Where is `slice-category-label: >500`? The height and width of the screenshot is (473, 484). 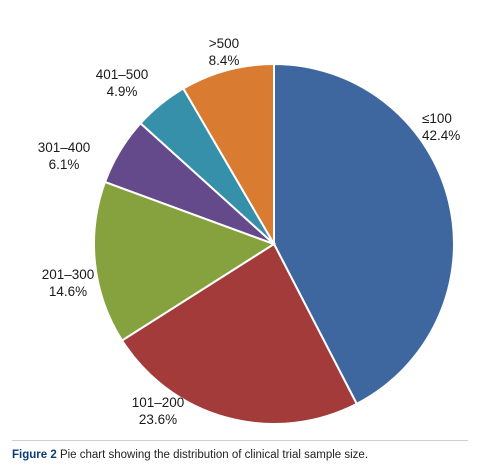
slice-category-label: >500 is located at coordinates (224, 43).